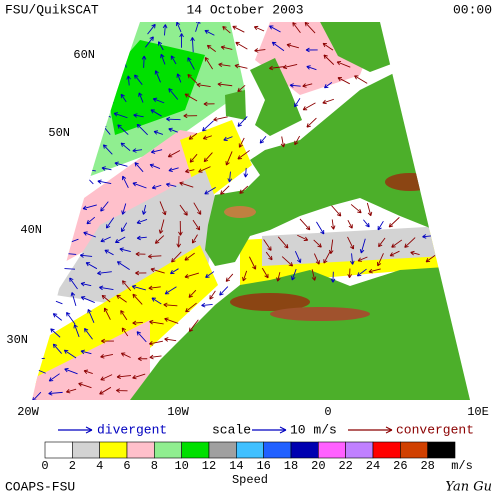 This screenshot has width=500, height=500. I want to click on colorbar-label: 20, so click(318, 466).